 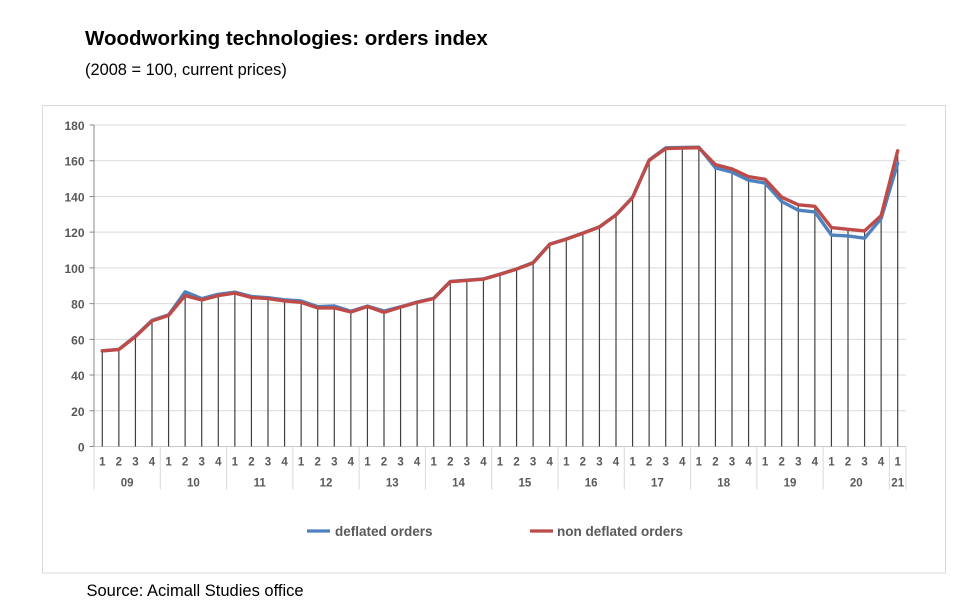 I want to click on svg-text: non deflated orders, so click(x=620, y=531).